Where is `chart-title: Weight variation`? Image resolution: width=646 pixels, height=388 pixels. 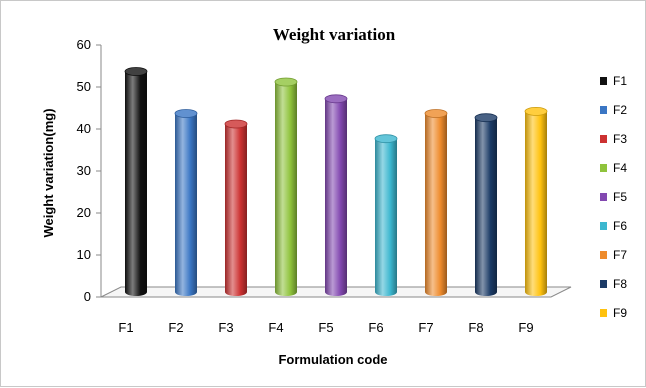
chart-title: Weight variation is located at coordinates (334, 34).